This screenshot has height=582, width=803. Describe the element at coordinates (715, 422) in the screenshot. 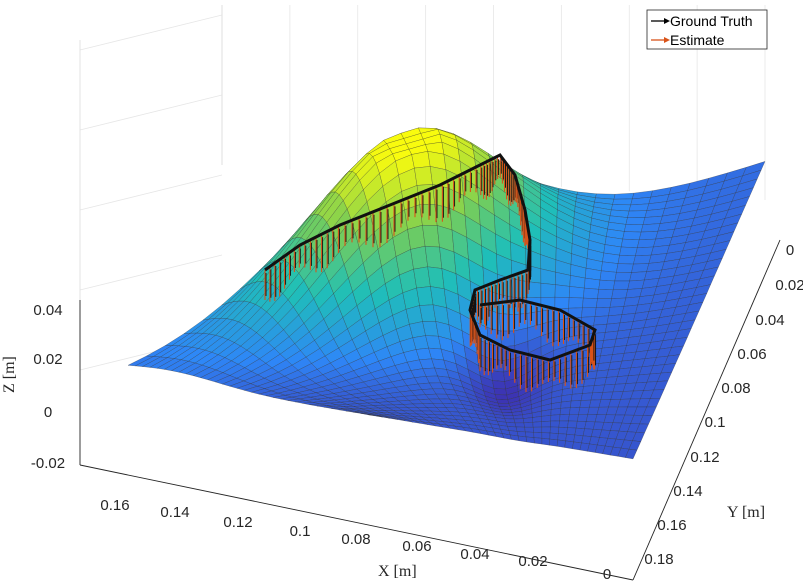

I see `y-tick-label: 0.1` at that location.